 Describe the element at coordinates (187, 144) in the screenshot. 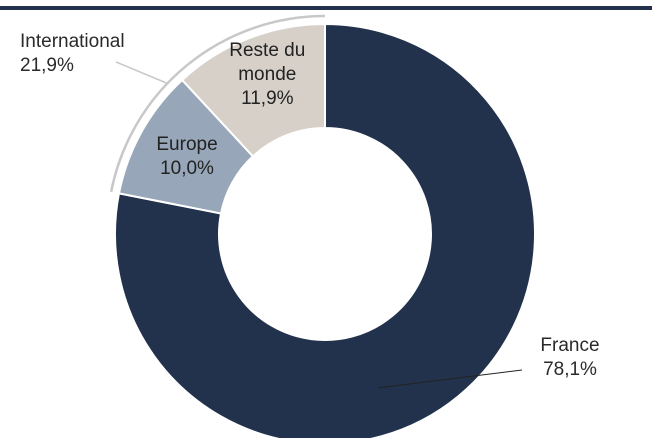

I see `category-label: Europe` at that location.